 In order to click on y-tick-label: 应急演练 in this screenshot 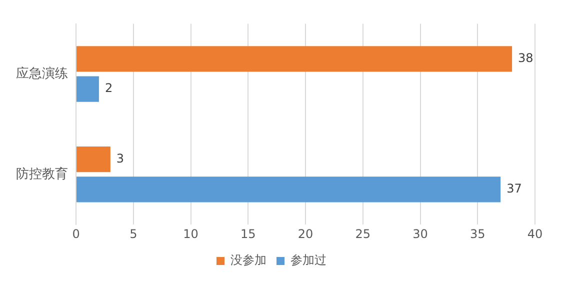, I will do `click(42, 73)`.